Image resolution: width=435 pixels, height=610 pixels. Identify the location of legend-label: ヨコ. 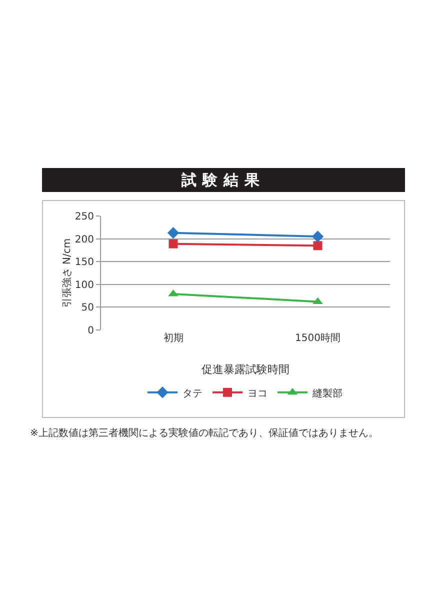
(258, 394).